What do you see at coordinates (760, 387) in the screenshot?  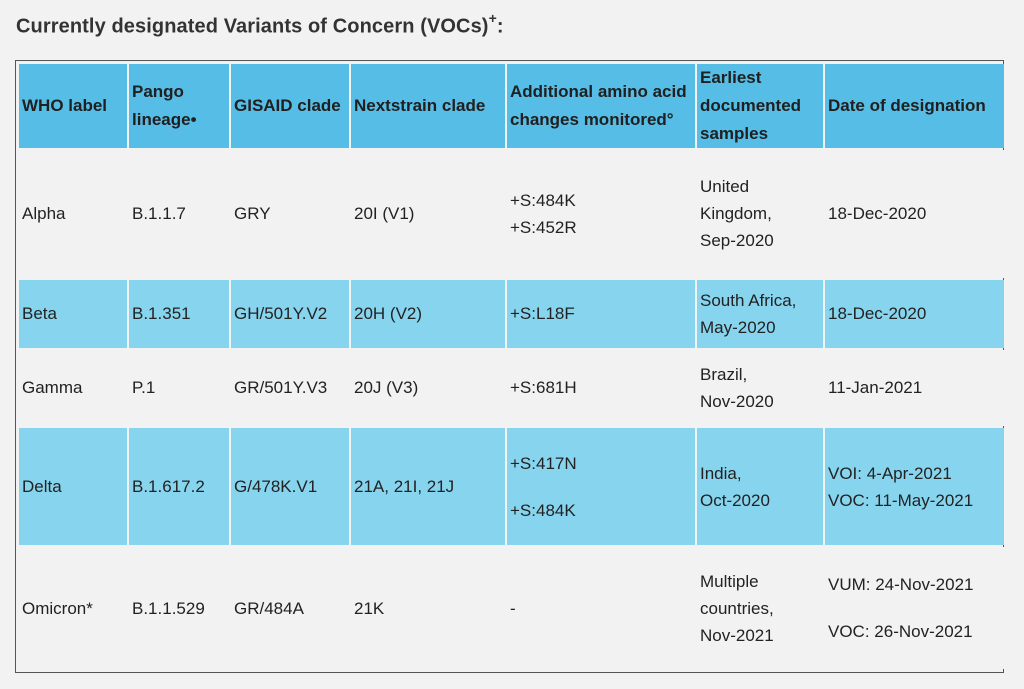 I see `cell-earliest: Brazil, Nov-2020` at bounding box center [760, 387].